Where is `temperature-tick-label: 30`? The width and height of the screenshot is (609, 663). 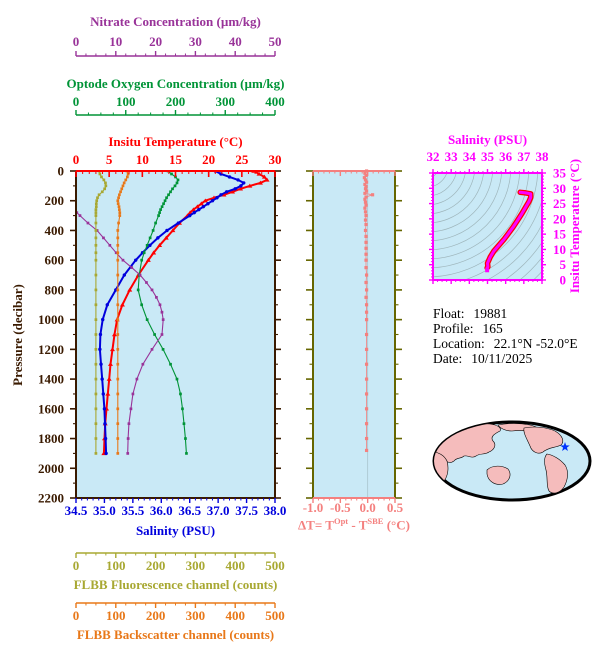
temperature-tick-label: 30 is located at coordinates (275, 159).